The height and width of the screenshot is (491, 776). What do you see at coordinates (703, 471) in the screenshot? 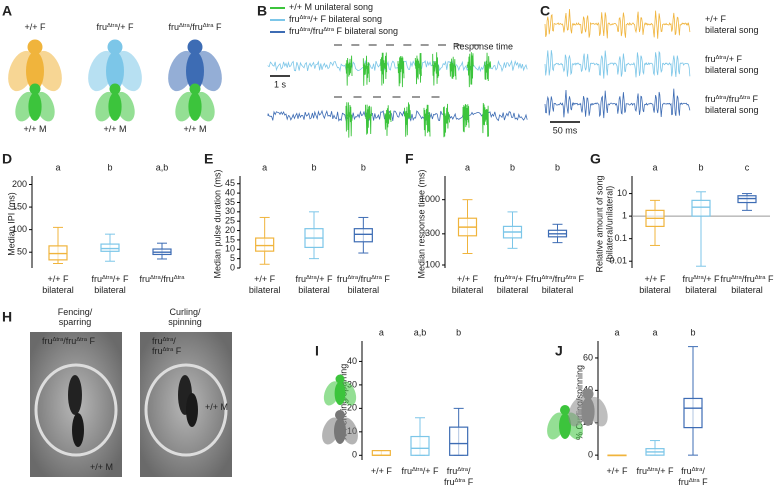
I see `text-segment: /` at bounding box center [703, 471].